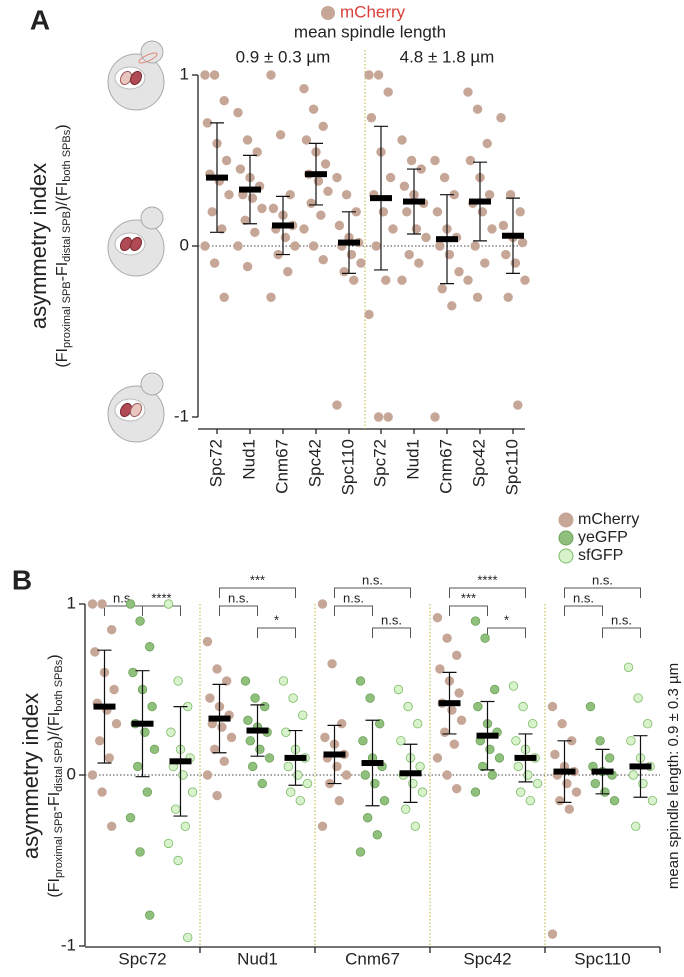 This screenshot has width=684, height=977. I want to click on legend-label: sfGFP, so click(600, 555).